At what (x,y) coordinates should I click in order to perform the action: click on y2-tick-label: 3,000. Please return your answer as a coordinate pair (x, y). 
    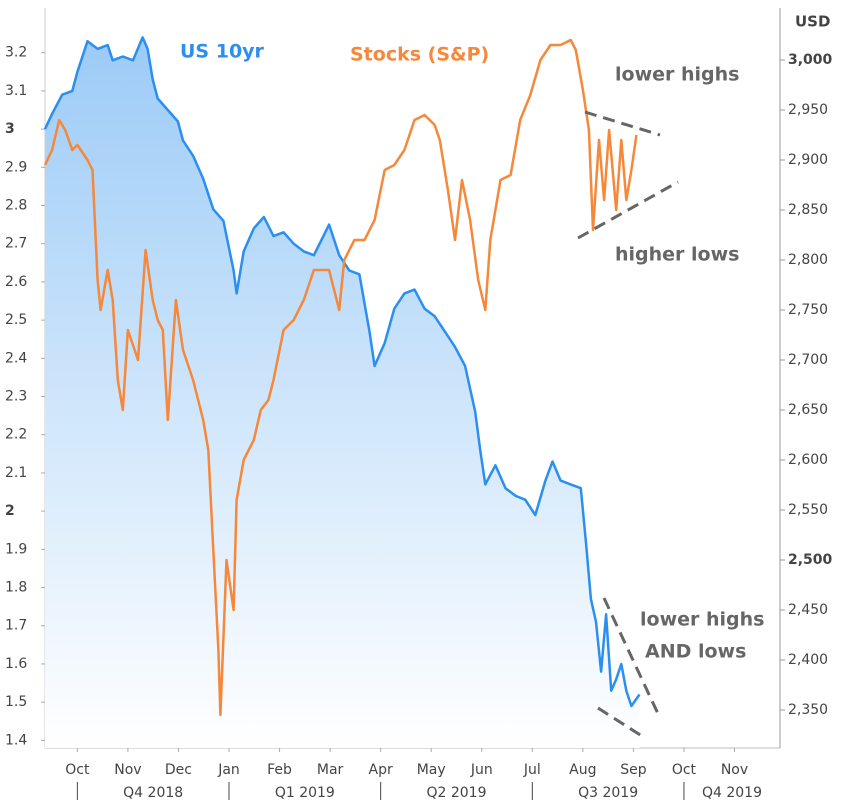
    Looking at the image, I should click on (810, 60).